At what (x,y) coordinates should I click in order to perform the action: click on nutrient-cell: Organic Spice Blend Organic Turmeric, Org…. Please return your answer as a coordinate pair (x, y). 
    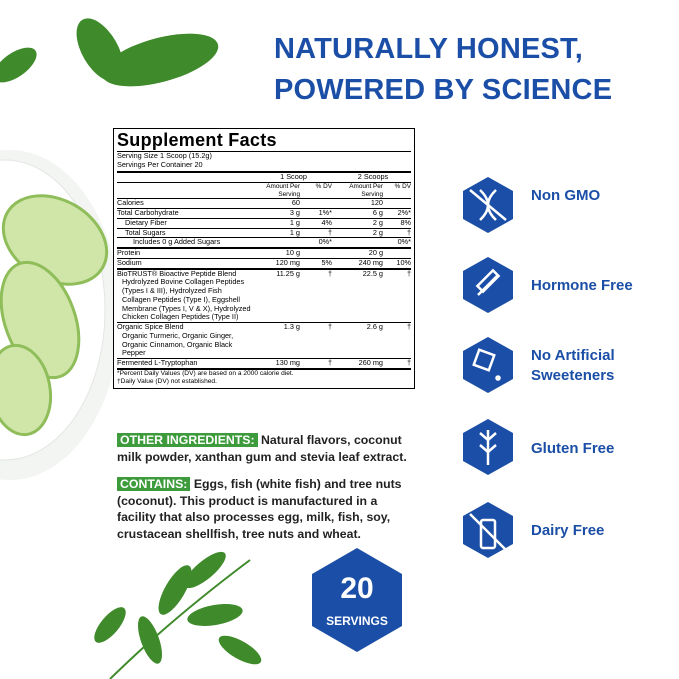
    Looking at the image, I should click on (184, 340).